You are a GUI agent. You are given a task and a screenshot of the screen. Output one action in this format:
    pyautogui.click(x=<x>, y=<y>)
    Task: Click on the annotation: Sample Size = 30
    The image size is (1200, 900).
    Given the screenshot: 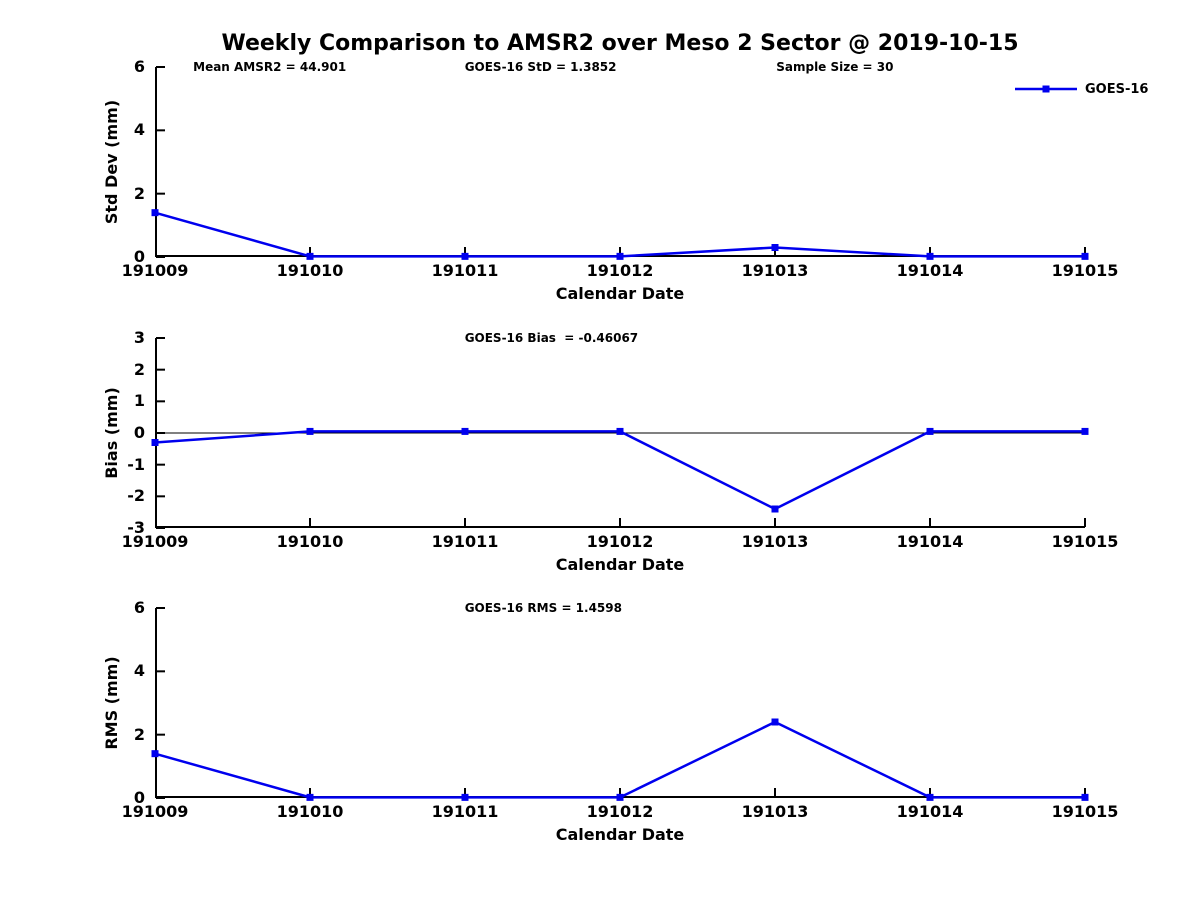 What is the action you would take?
    pyautogui.click(x=835, y=67)
    